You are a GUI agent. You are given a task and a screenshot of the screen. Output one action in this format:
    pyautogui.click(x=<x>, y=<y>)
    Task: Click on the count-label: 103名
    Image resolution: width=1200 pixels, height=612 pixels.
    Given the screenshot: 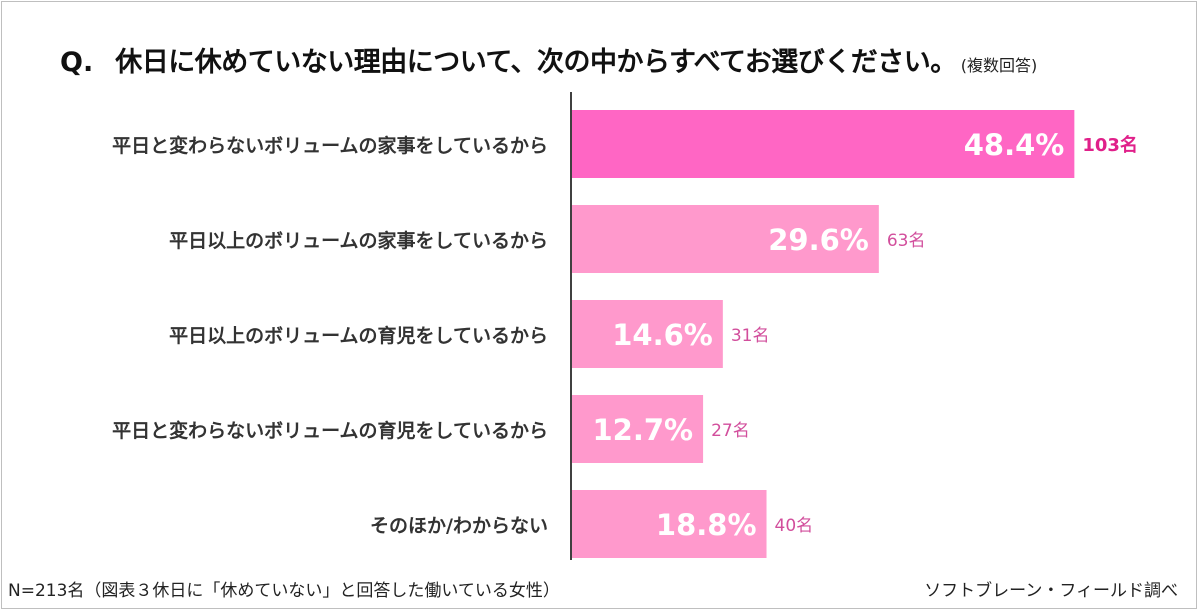 What is the action you would take?
    pyautogui.click(x=1110, y=145)
    